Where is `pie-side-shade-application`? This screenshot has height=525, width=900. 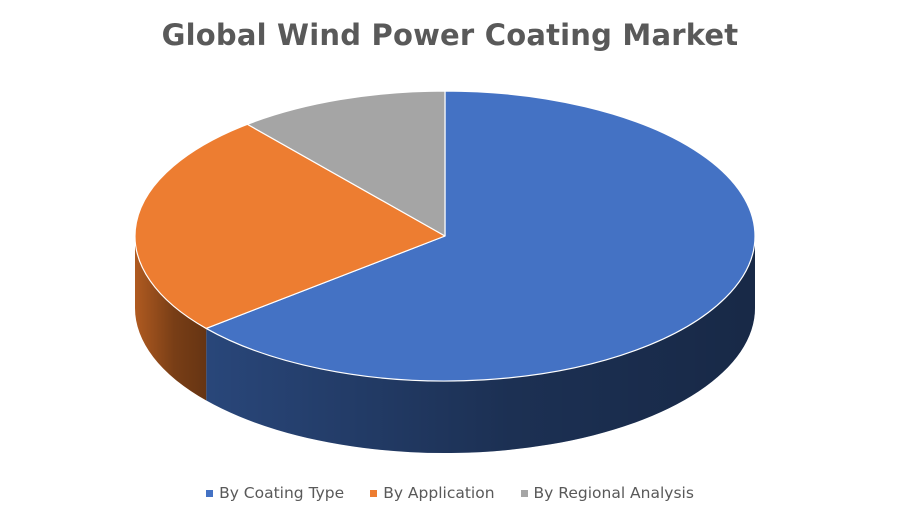 pie-side-shade-application is located at coordinates (171, 318).